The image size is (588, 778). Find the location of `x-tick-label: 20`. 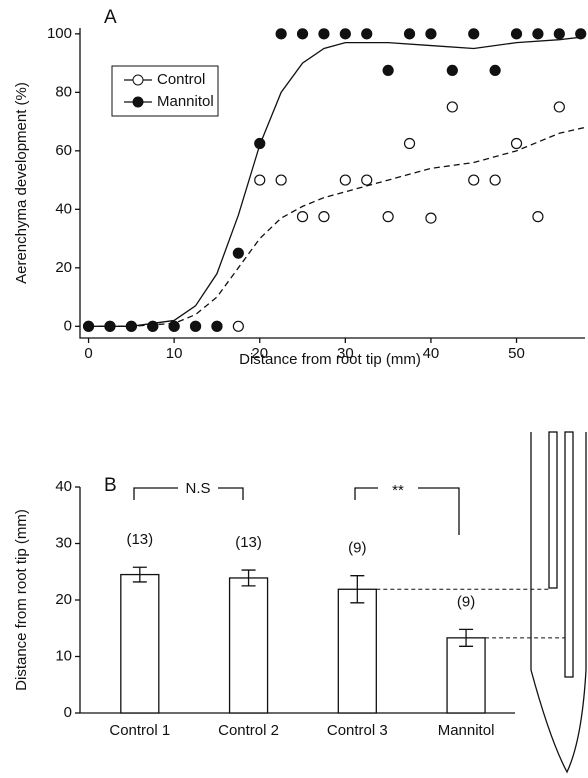

x-tick-label: 20 is located at coordinates (259, 353).